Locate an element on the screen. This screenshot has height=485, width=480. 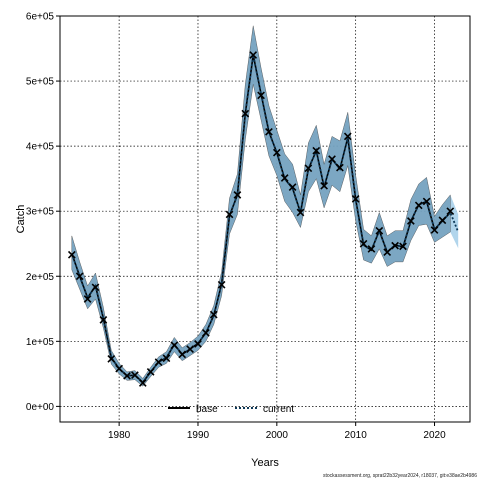
x-tick-label: 1990 is located at coordinates (198, 435).